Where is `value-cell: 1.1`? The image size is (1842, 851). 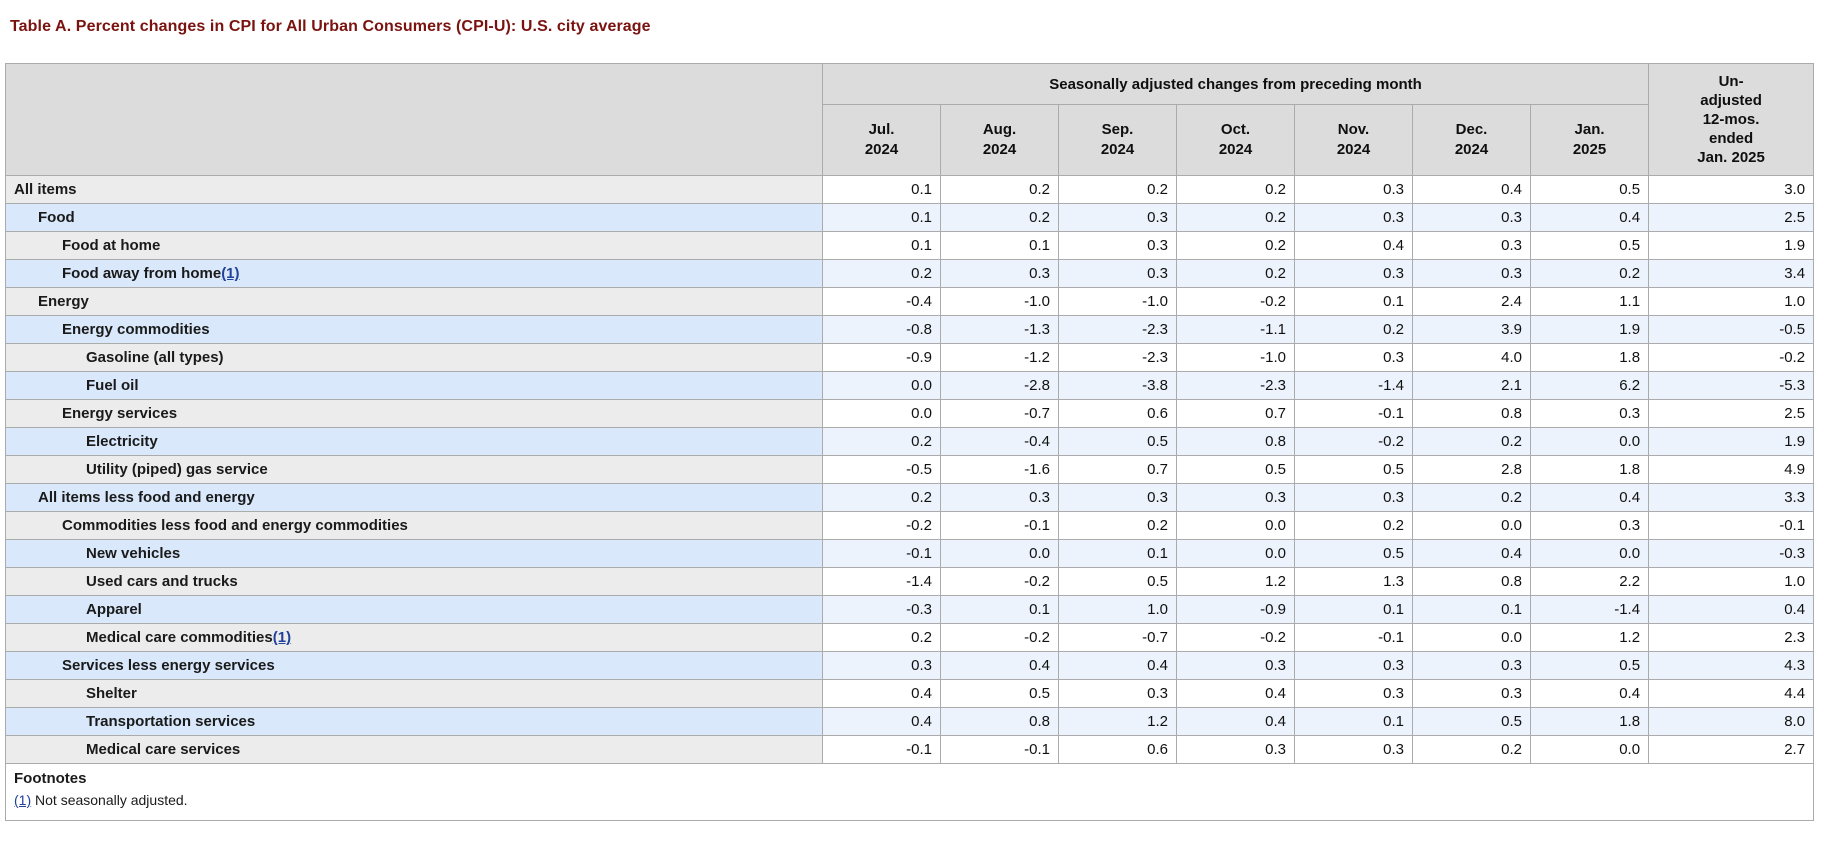 value-cell: 1.1 is located at coordinates (1589, 301).